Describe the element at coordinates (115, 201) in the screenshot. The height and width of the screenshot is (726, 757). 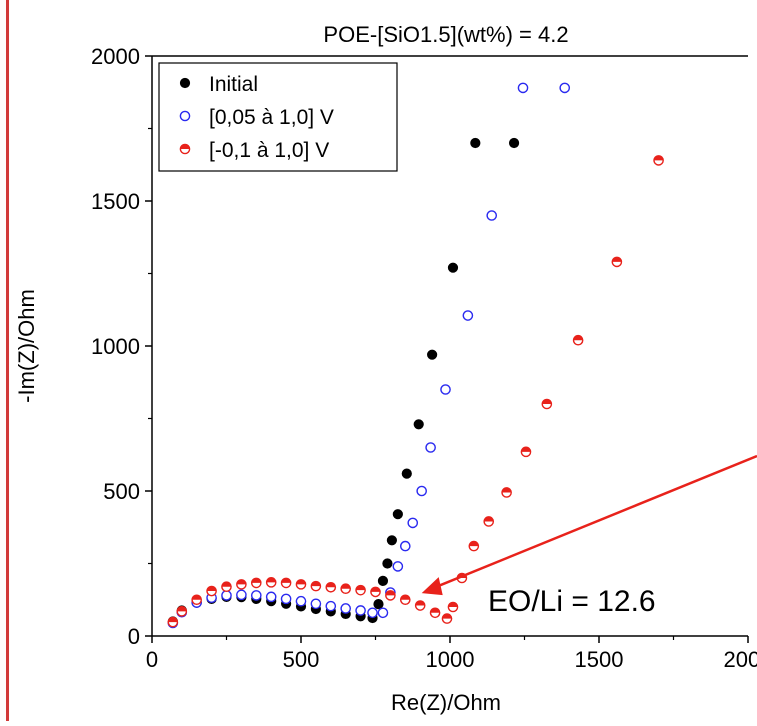
I see `y-tick-label: 1500` at that location.